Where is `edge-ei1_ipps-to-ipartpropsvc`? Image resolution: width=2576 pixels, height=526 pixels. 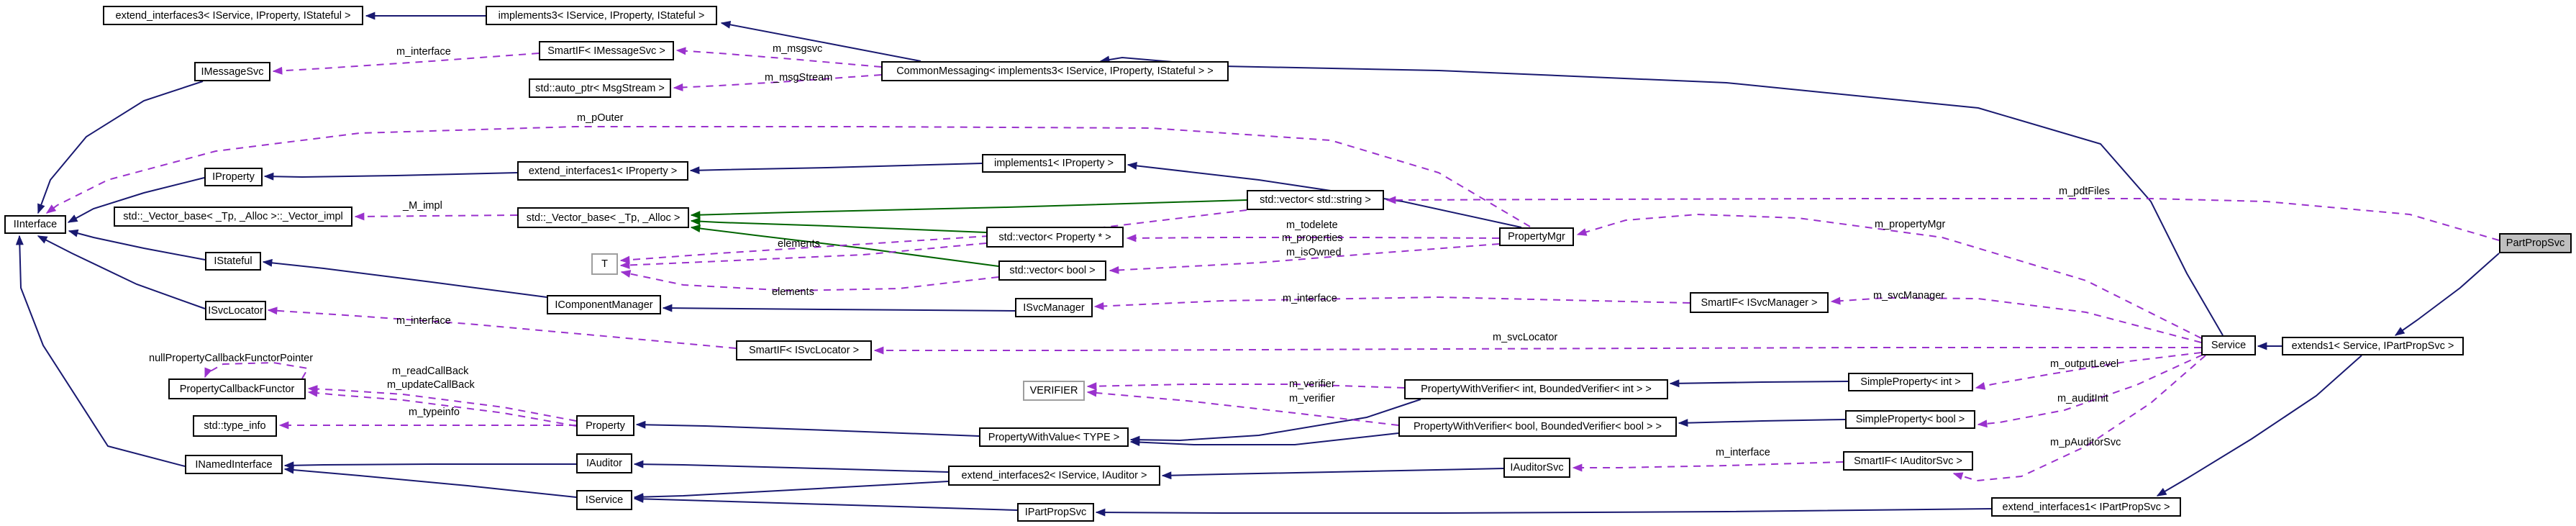
edge-ei1_ipps-to-ipartpropsvc is located at coordinates (1544, 512).